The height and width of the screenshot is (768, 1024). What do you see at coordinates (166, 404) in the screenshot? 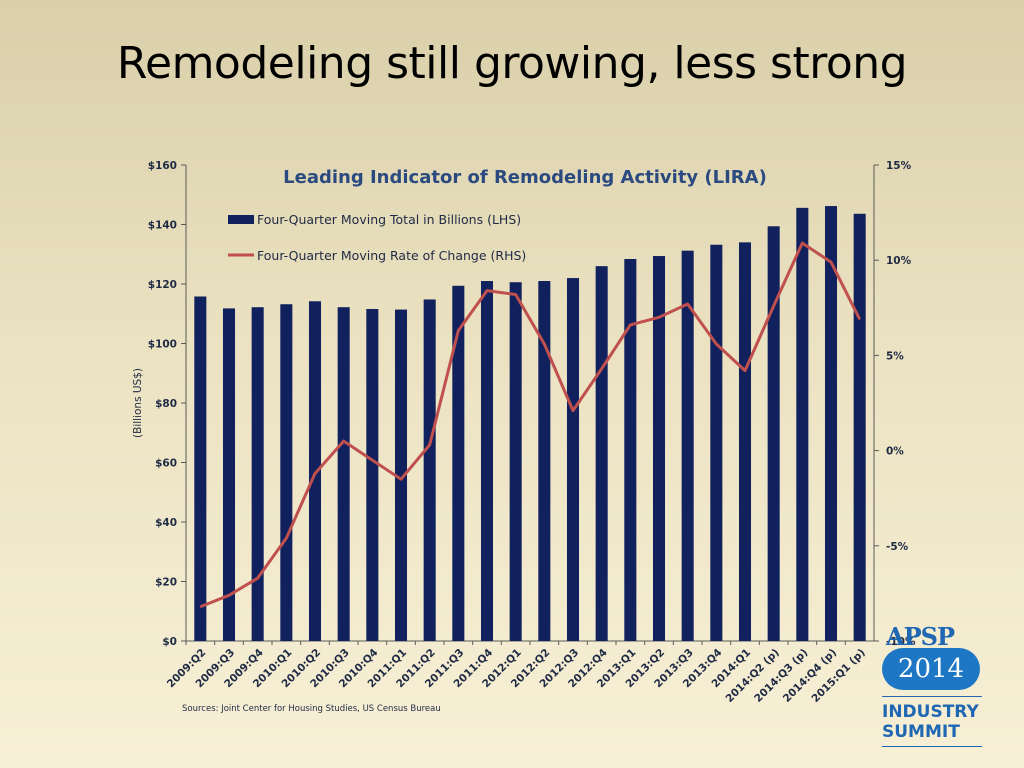
I see `y-tick-label-left: $80` at bounding box center [166, 404].